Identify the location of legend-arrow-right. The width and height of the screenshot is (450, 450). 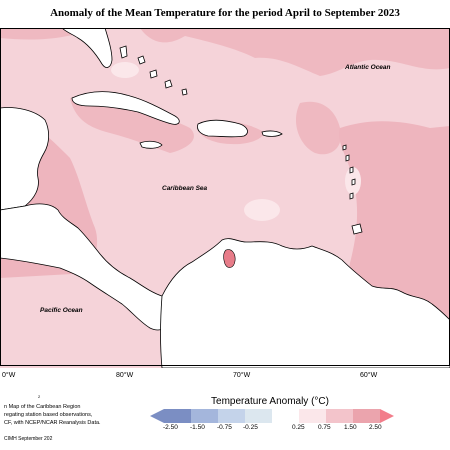
(387, 416).